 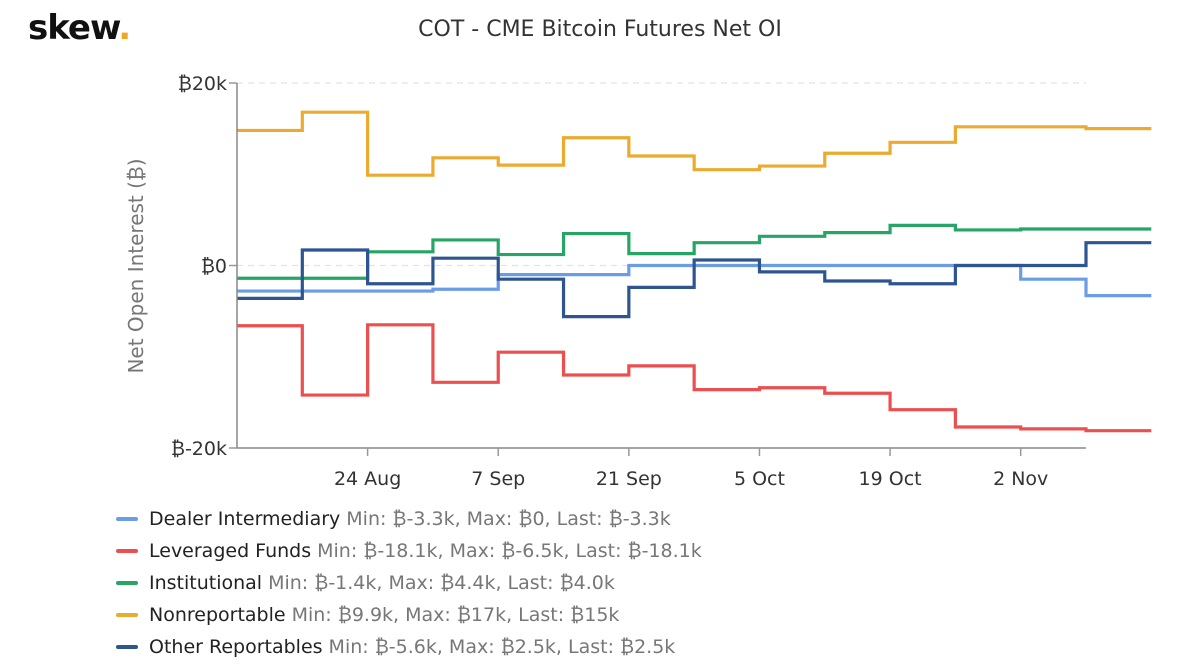 I want to click on x-tick-label: 5 Oct, so click(x=759, y=479).